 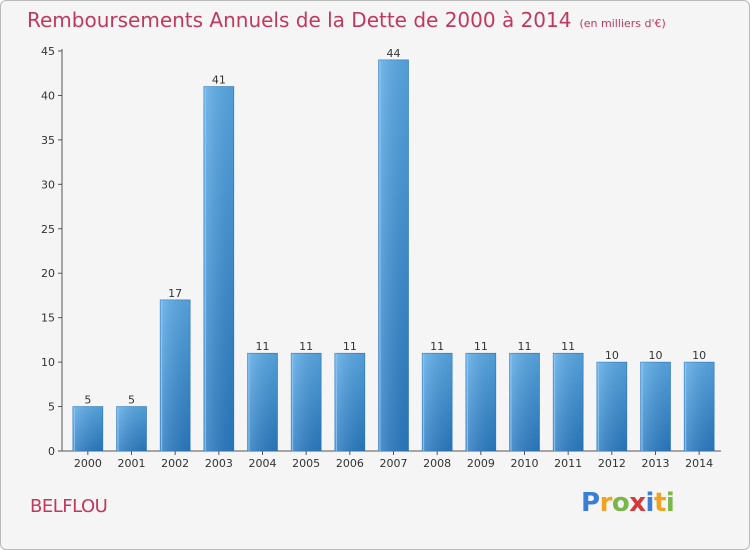 I want to click on logo-letter: x, so click(x=637, y=503).